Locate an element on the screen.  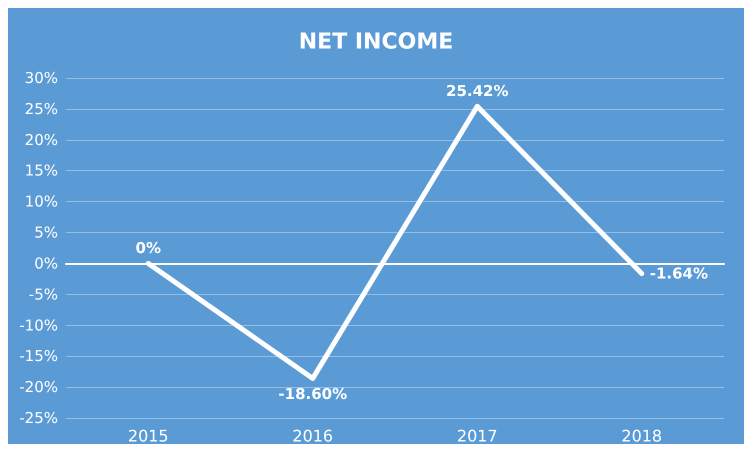
y-tick-label: 15% is located at coordinates (41, 171).